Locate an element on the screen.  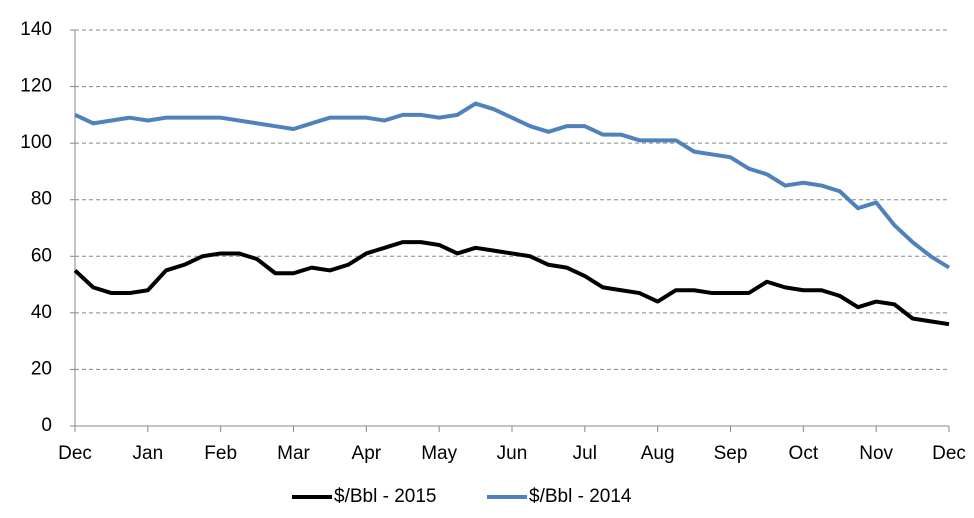
y-tick-label: 100 is located at coordinates (36, 142).